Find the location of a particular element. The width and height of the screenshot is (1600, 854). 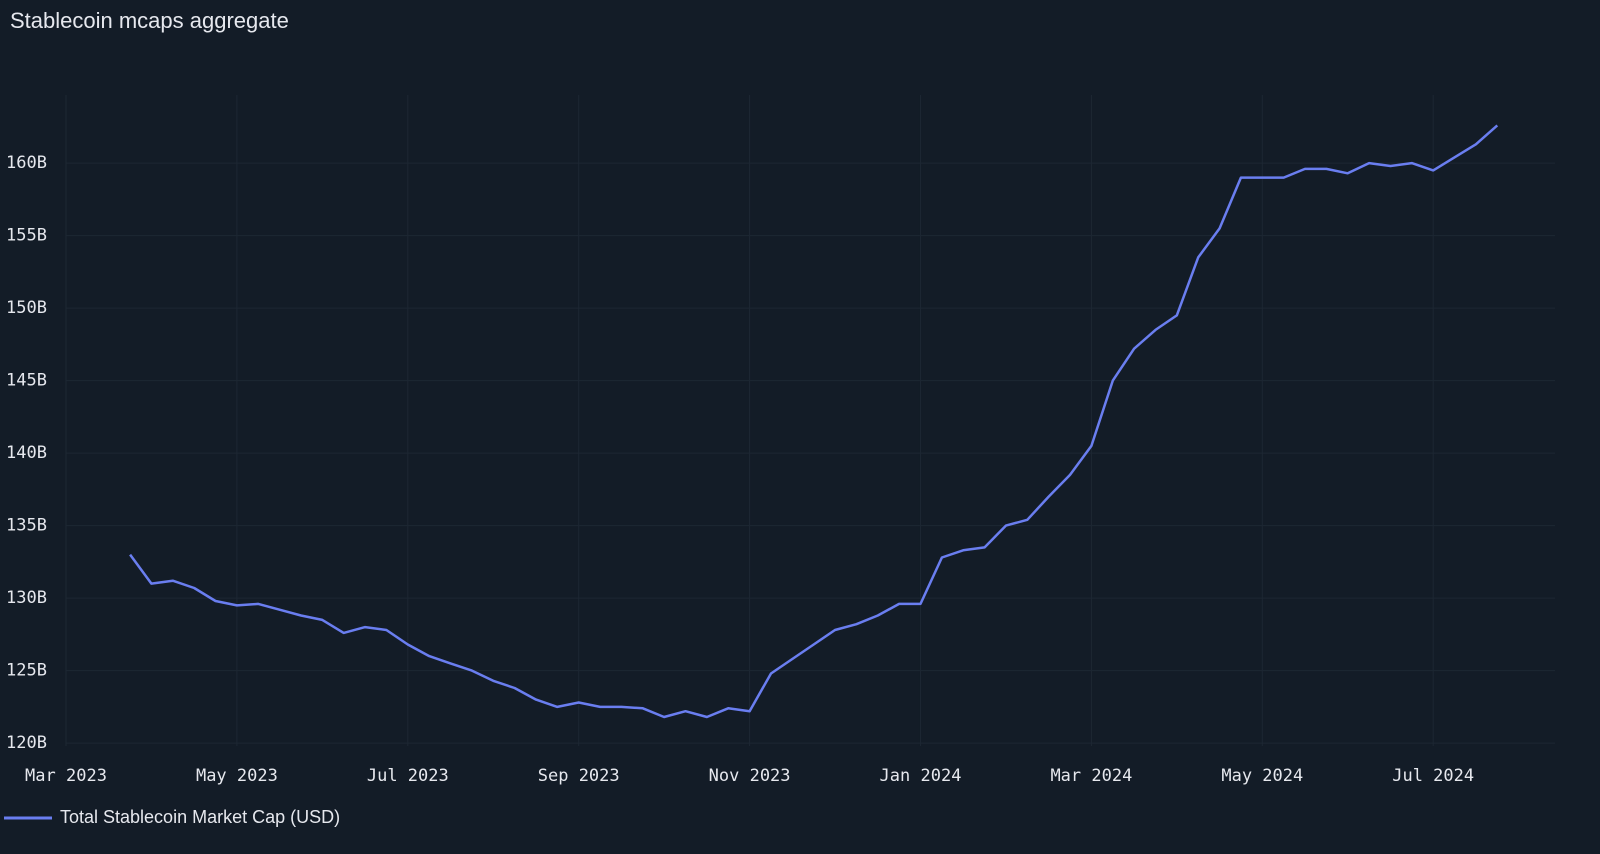

x-tick-label: Jul 2023 is located at coordinates (408, 776).